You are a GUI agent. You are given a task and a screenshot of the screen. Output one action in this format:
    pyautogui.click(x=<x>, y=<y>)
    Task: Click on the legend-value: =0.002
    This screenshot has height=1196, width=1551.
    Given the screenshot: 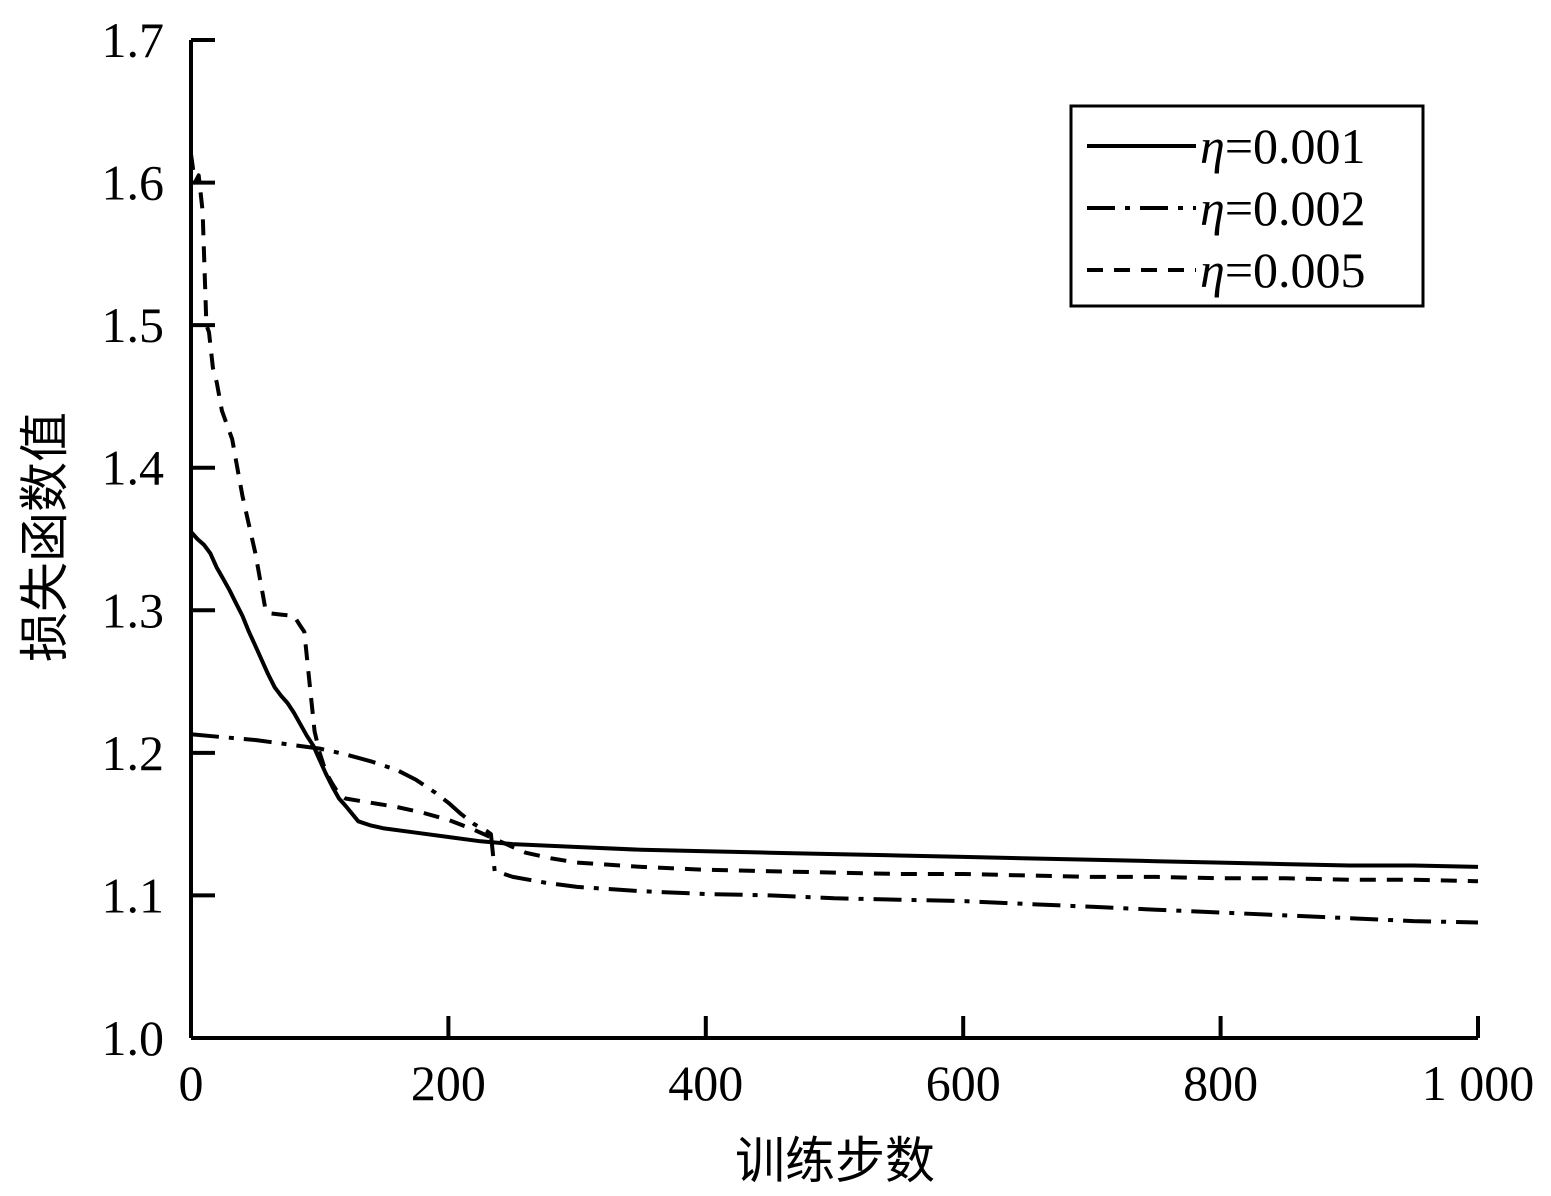 What is the action you would take?
    pyautogui.click(x=1295, y=208)
    